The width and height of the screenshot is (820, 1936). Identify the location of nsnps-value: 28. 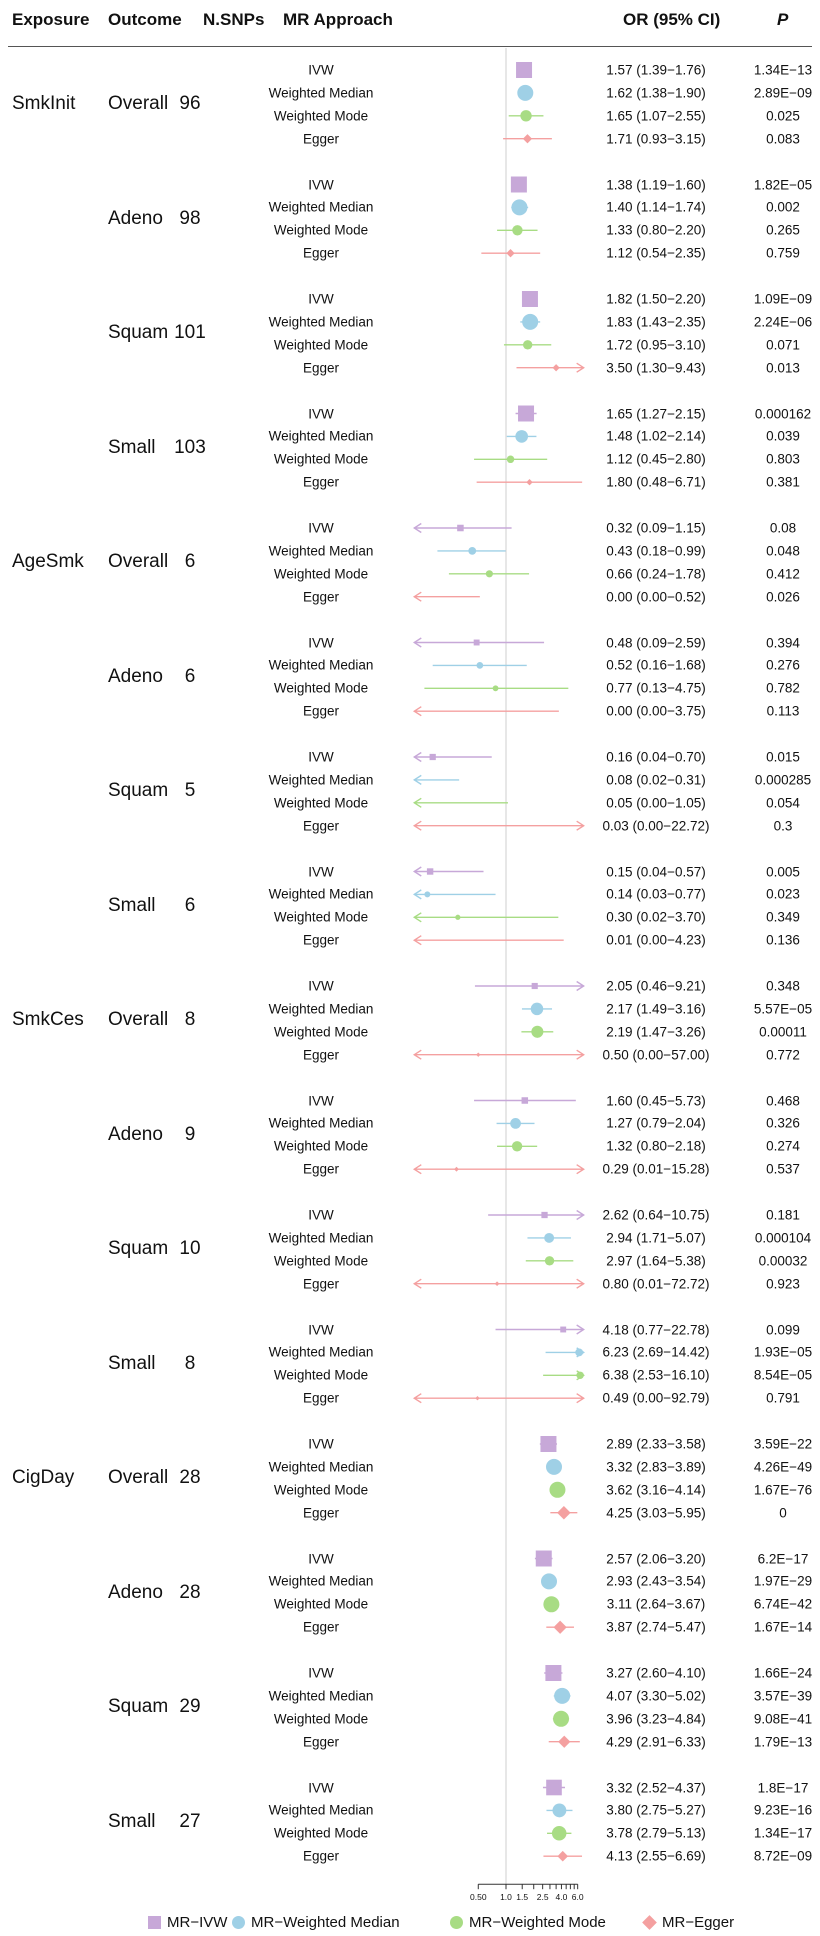
(190, 1478).